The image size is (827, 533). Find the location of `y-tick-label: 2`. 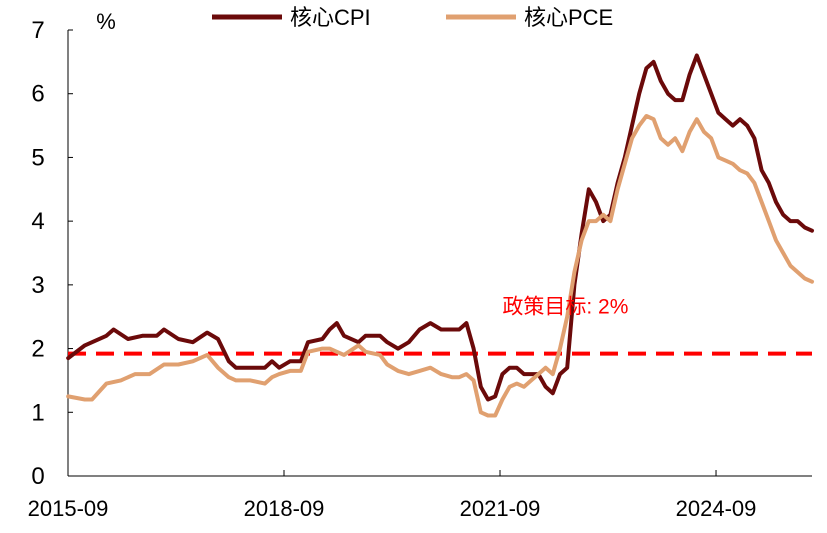

y-tick-label: 2 is located at coordinates (37, 349).